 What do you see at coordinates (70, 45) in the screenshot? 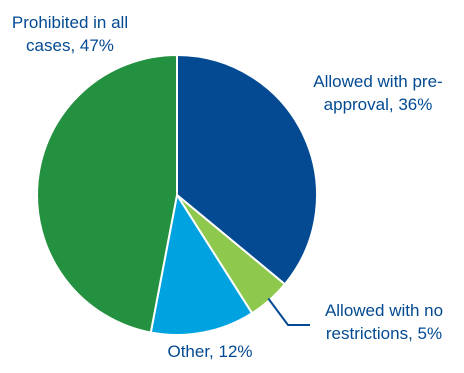
I see `slice-label-line: cases, 47%` at bounding box center [70, 45].